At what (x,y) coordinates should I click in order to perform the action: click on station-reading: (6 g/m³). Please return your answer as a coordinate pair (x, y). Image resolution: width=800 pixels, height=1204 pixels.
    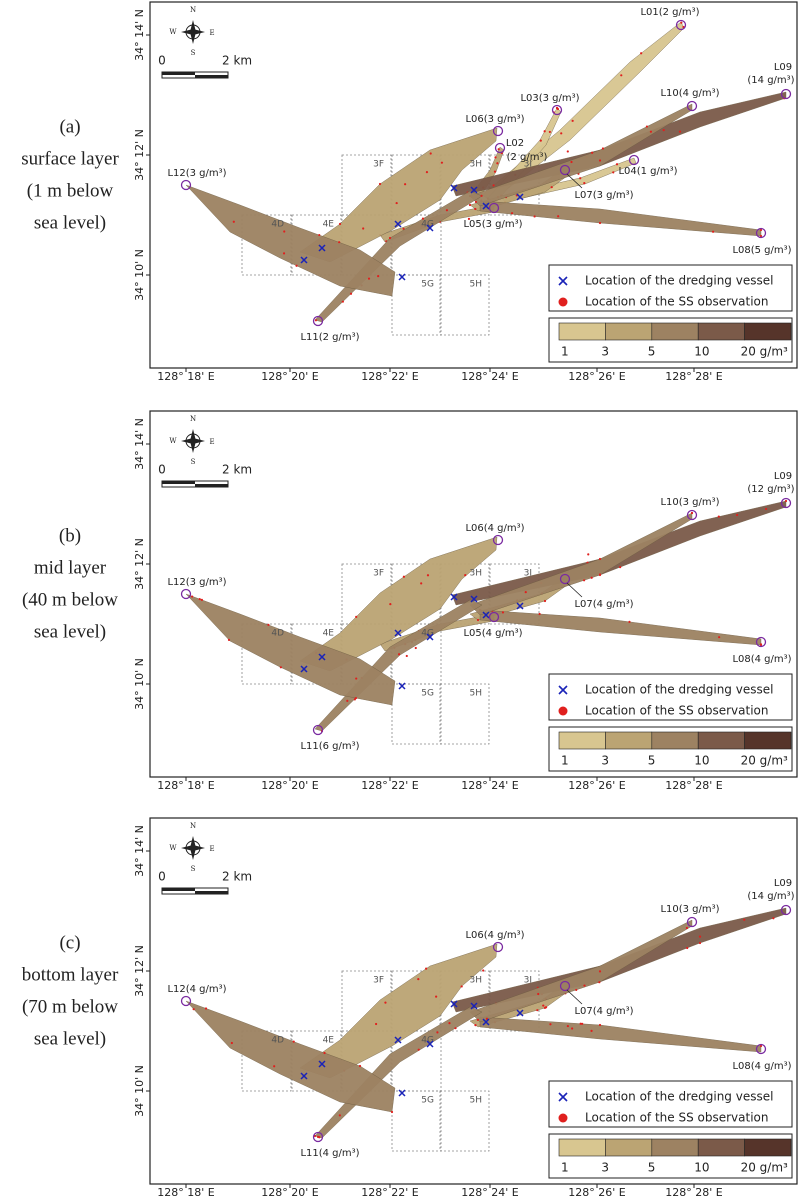
    Looking at the image, I should click on (339, 746).